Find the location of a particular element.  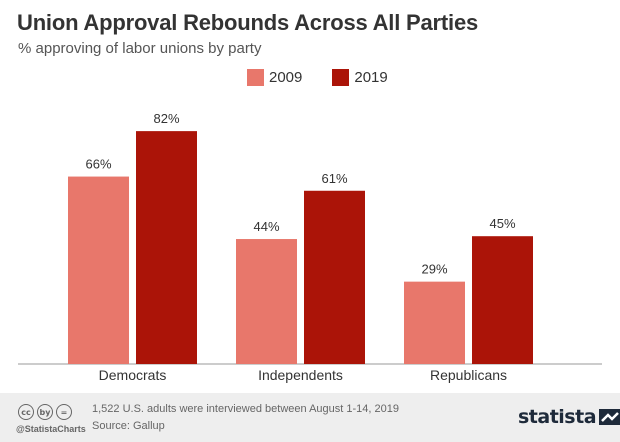

bar-republicans-2019 is located at coordinates (502, 300).